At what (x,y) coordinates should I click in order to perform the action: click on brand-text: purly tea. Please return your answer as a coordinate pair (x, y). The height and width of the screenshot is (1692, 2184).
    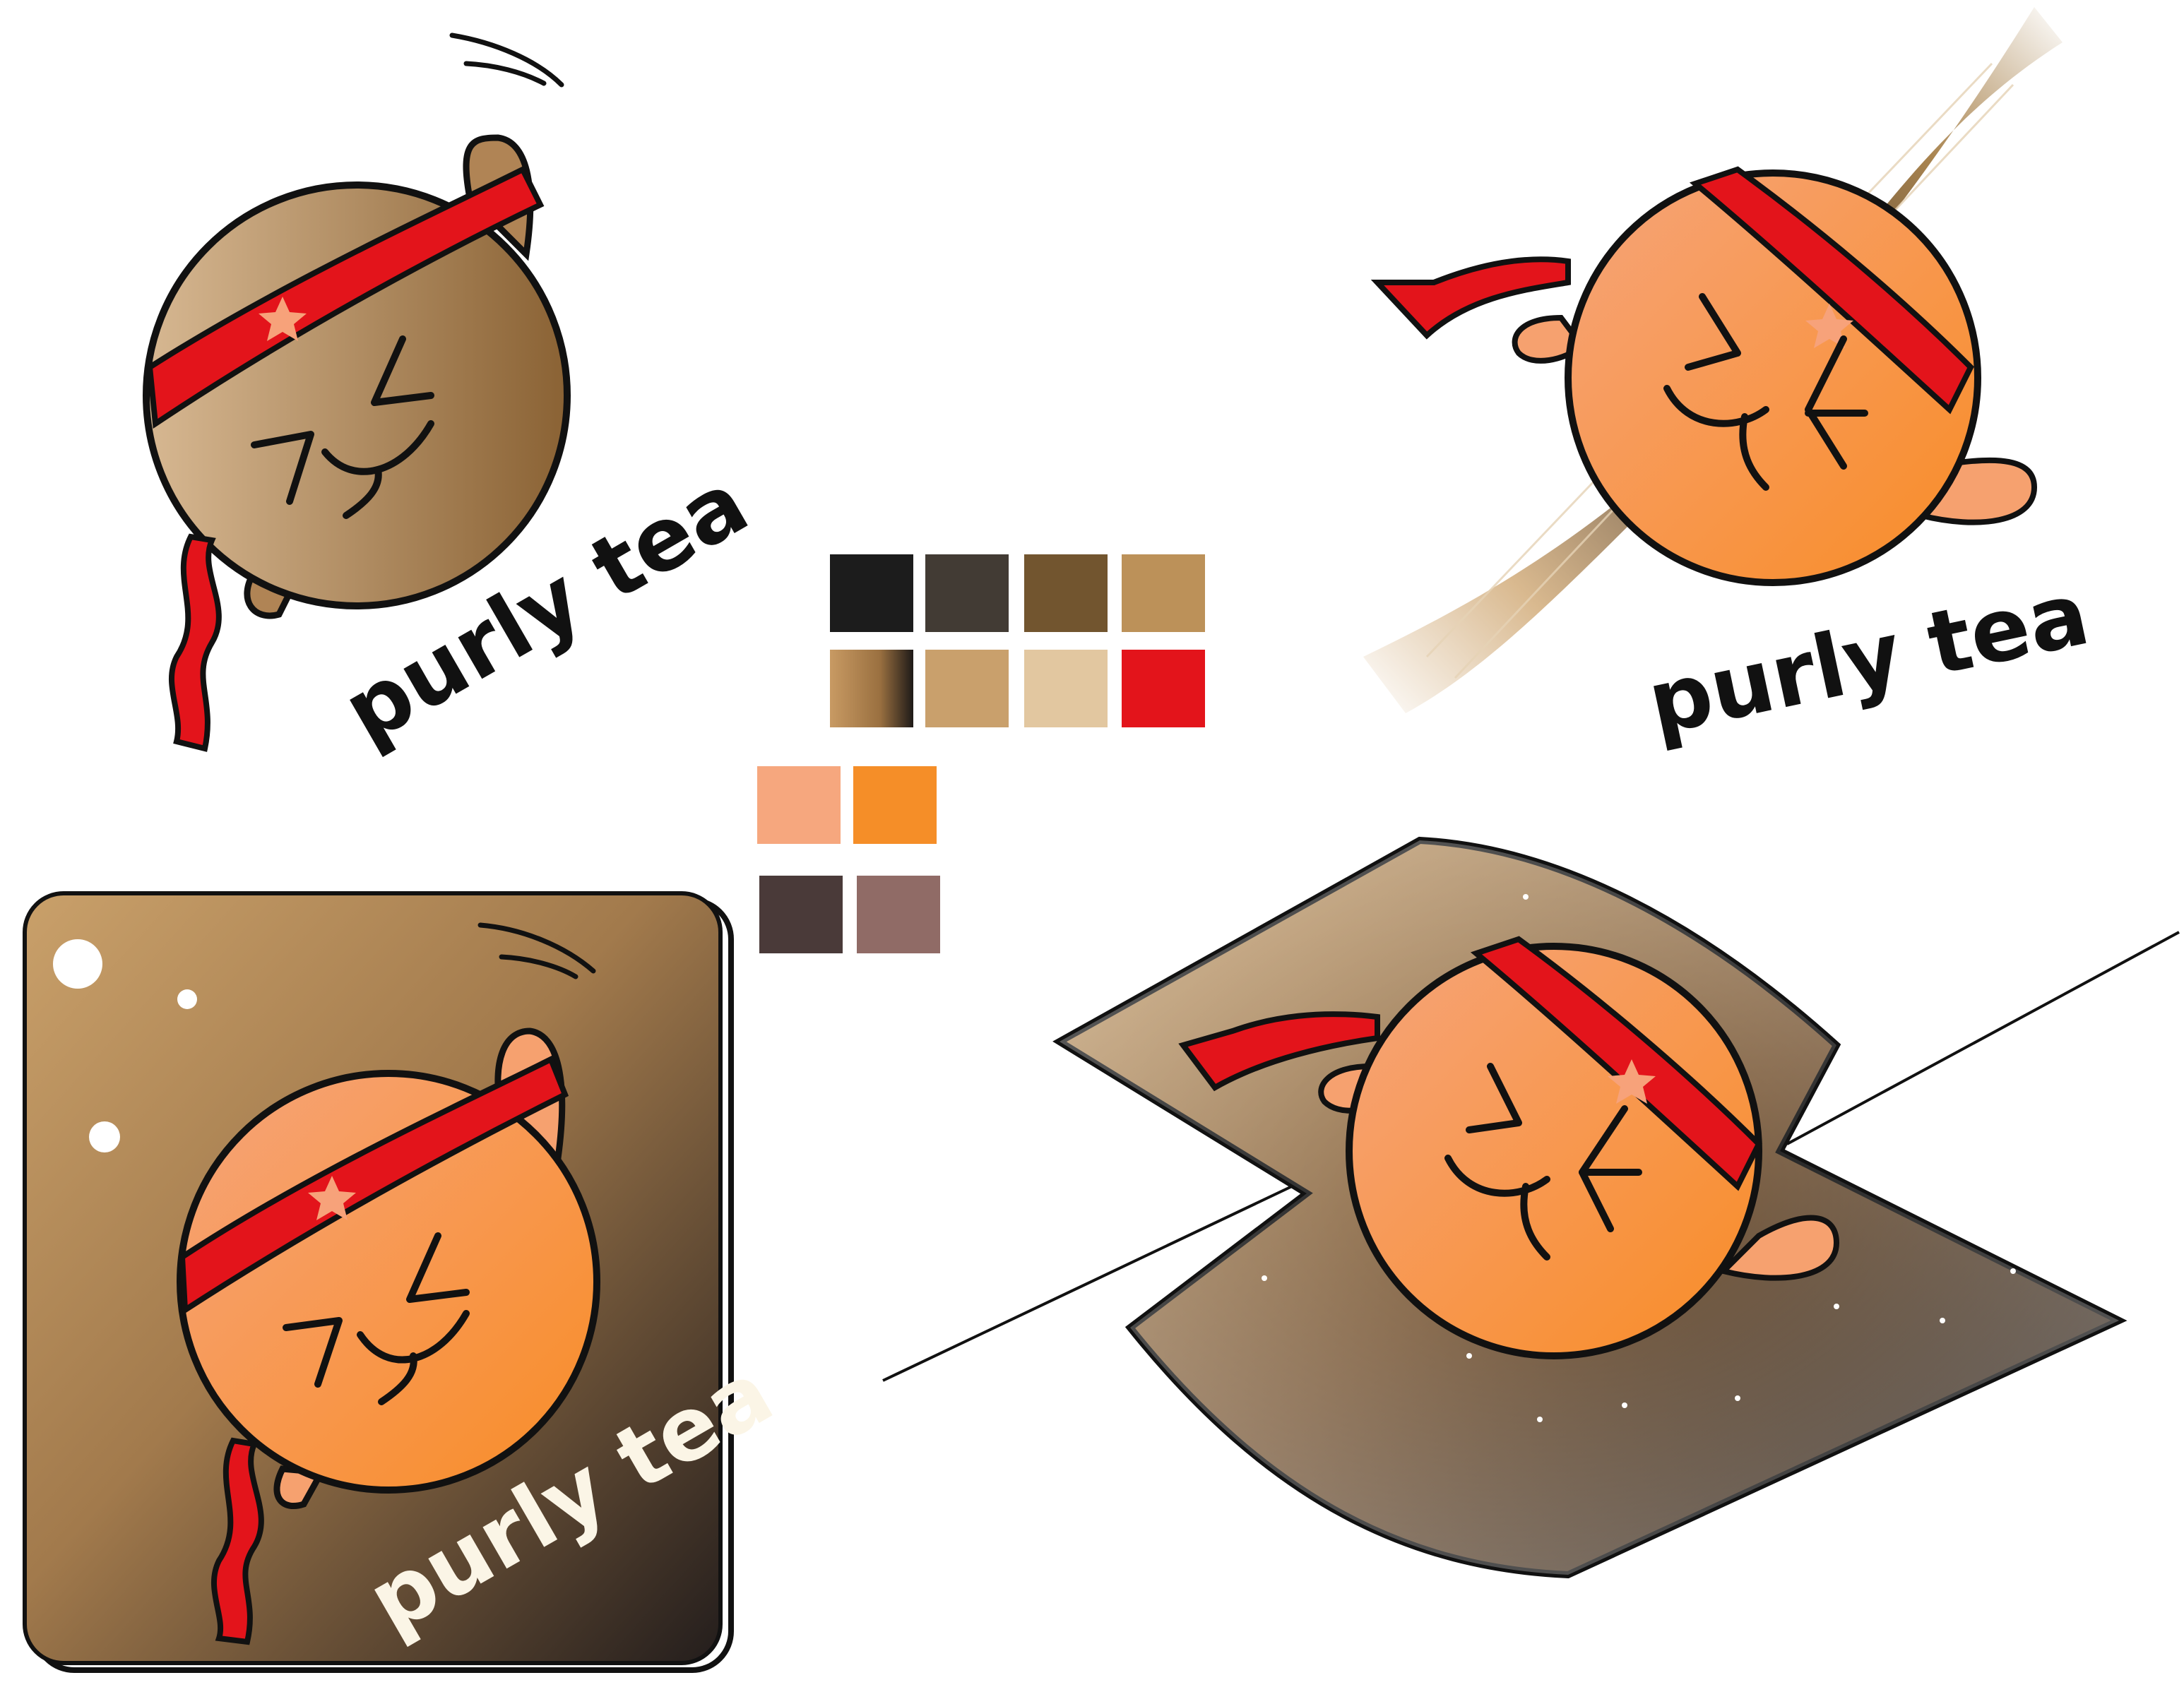
    Looking at the image, I should click on (1868, 659).